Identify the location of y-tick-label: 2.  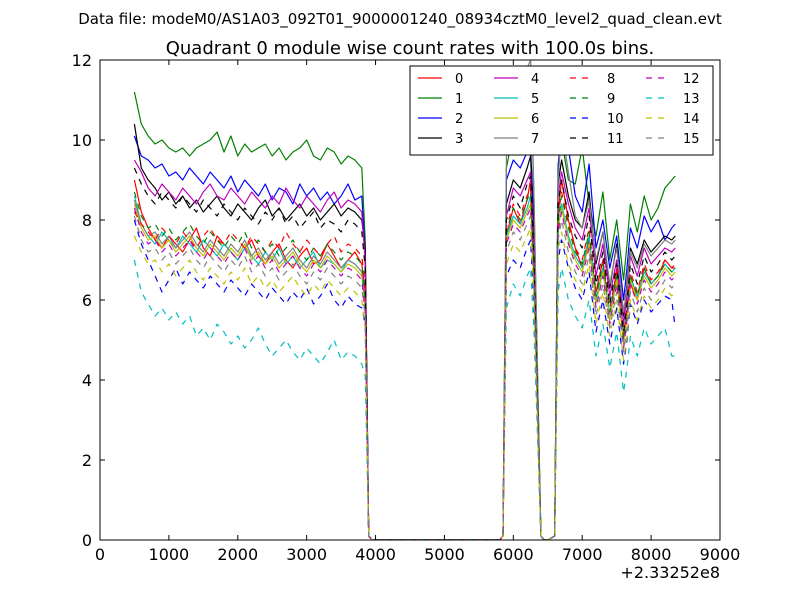
(87, 460).